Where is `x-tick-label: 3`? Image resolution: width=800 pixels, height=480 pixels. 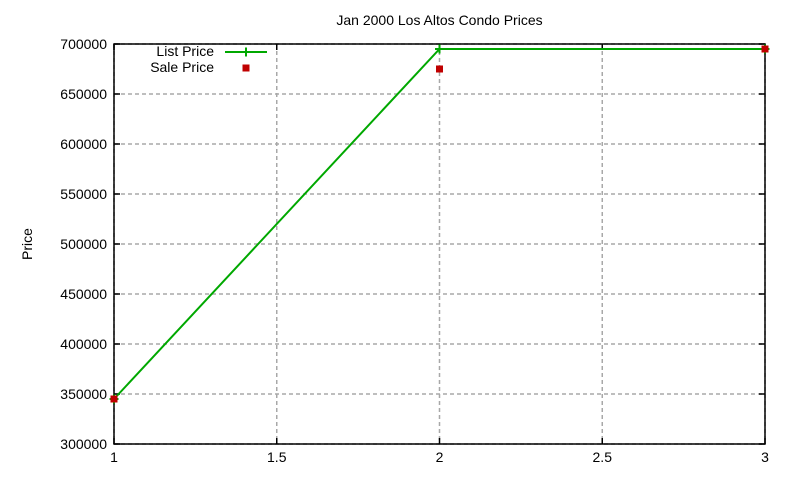
x-tick-label: 3 is located at coordinates (765, 457).